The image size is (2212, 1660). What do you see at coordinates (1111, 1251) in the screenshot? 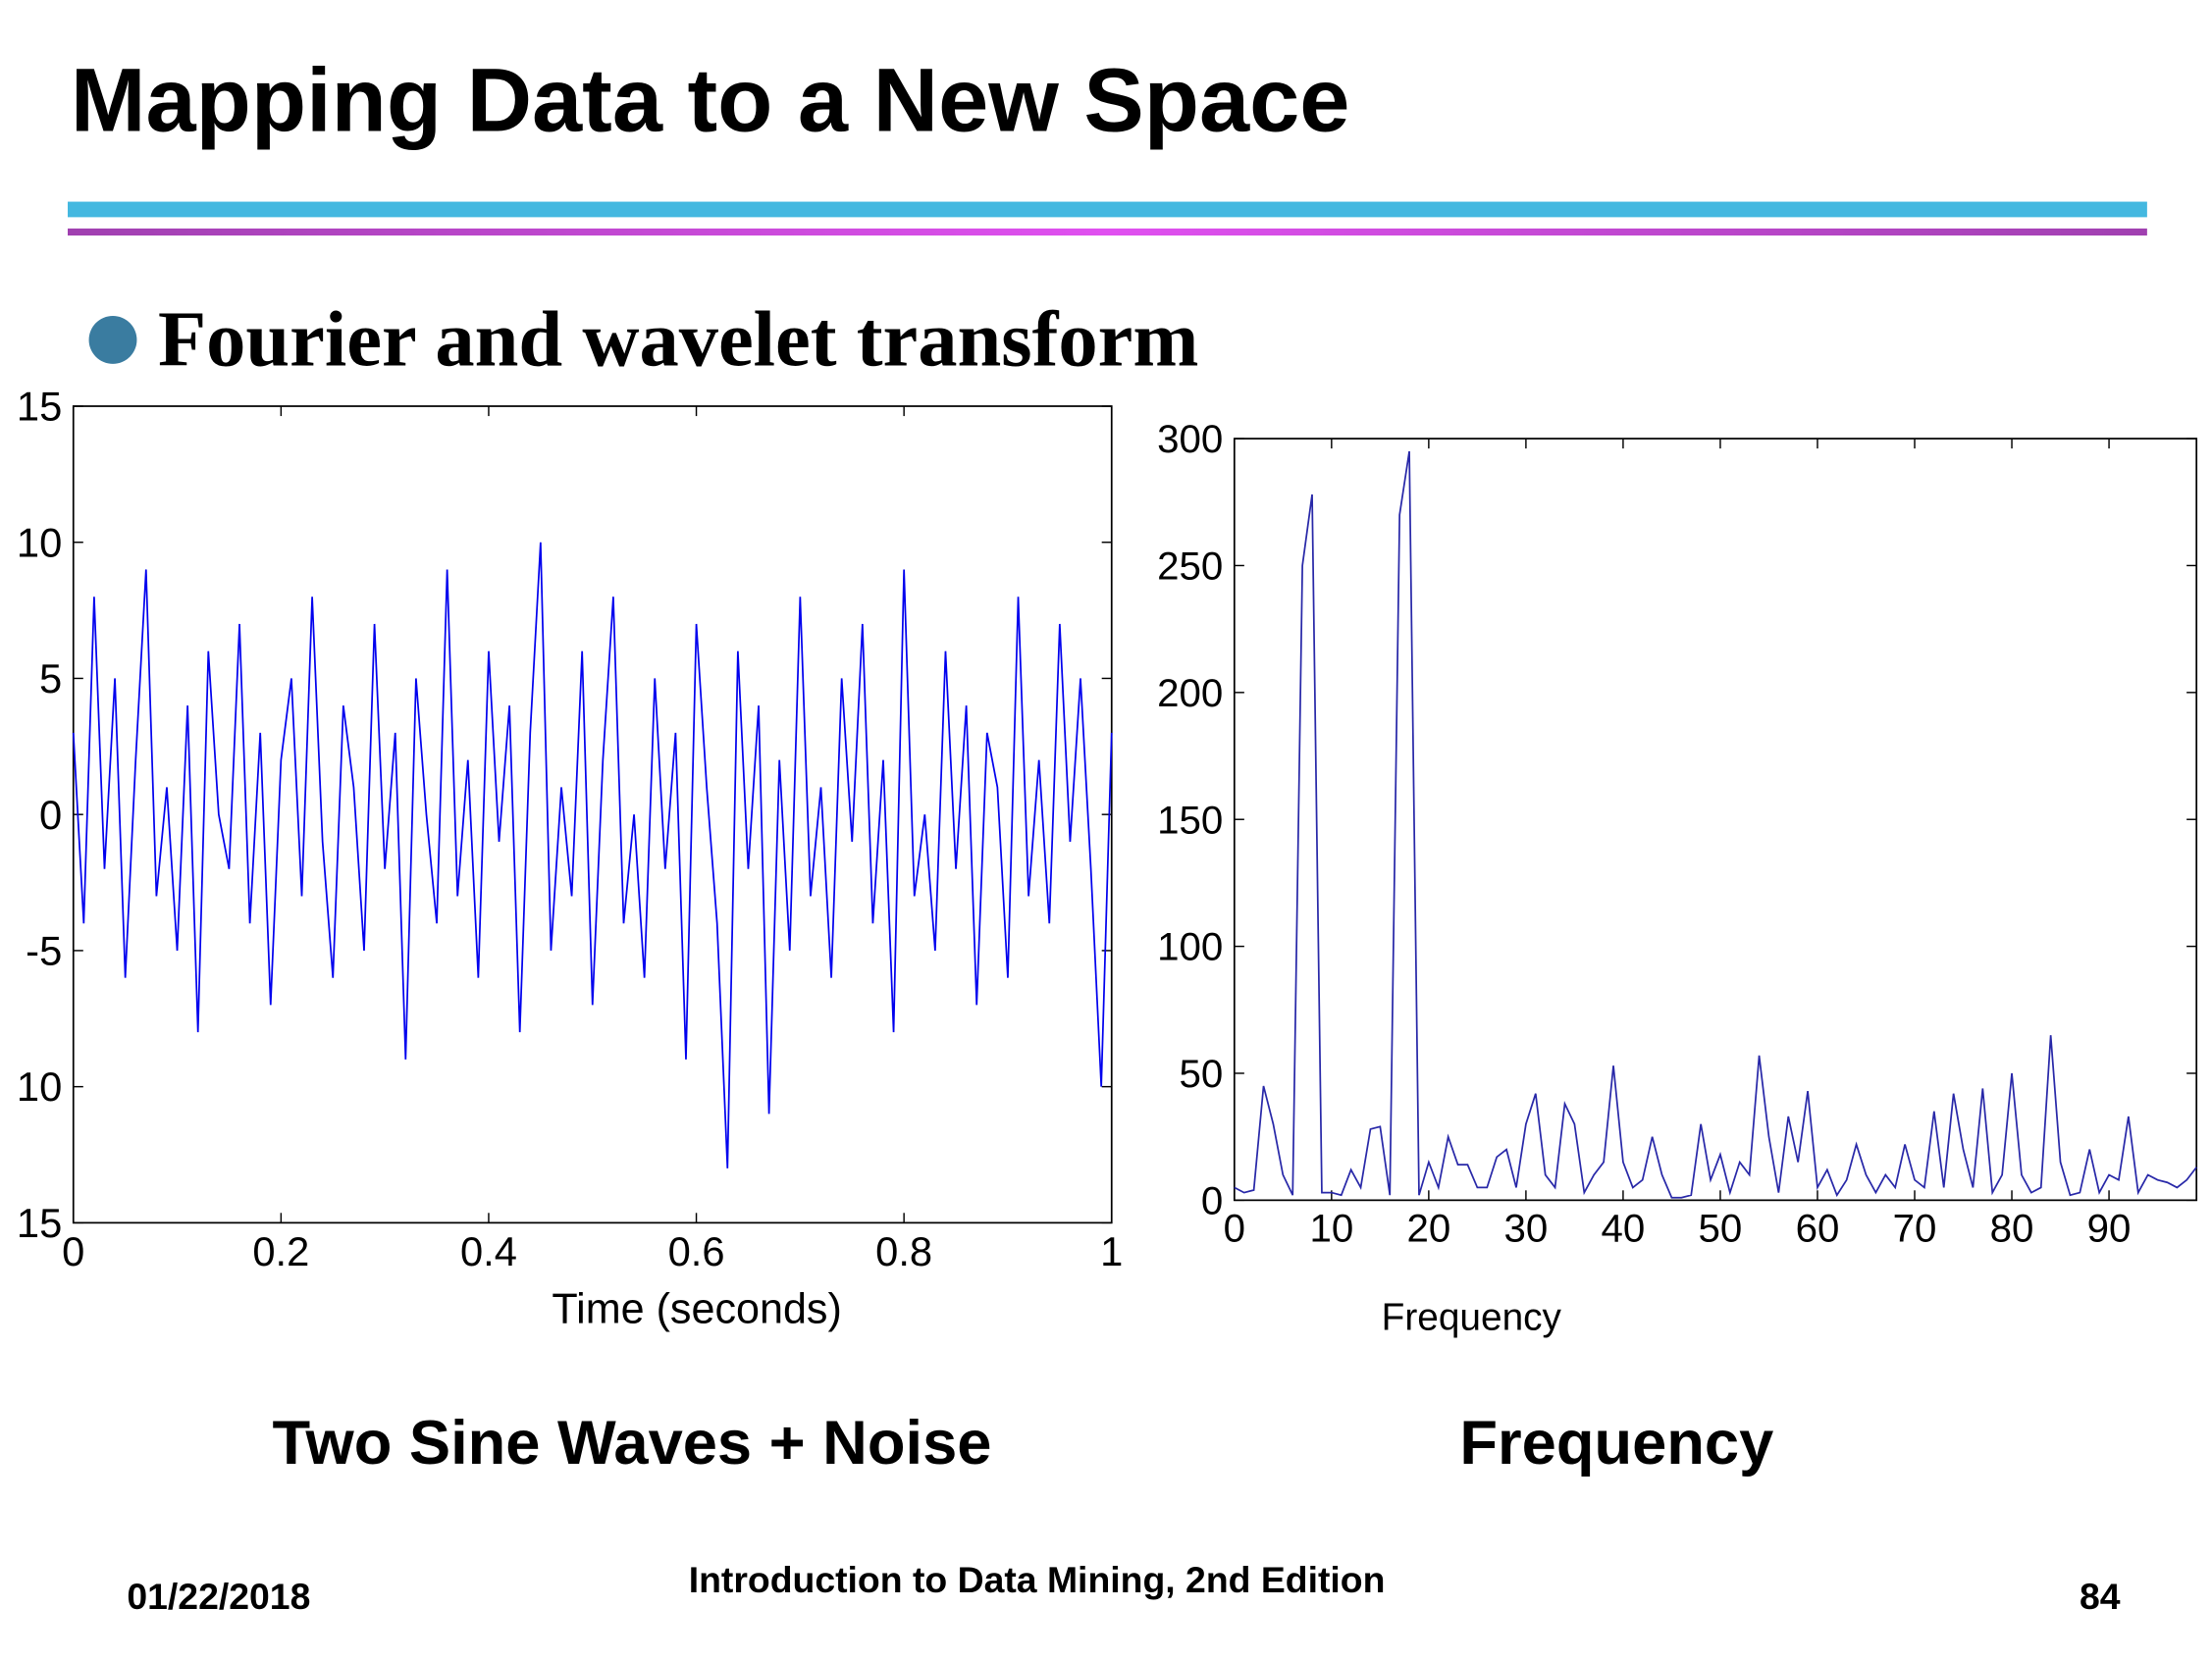
I see `x-tick-label: 1` at bounding box center [1111, 1251].